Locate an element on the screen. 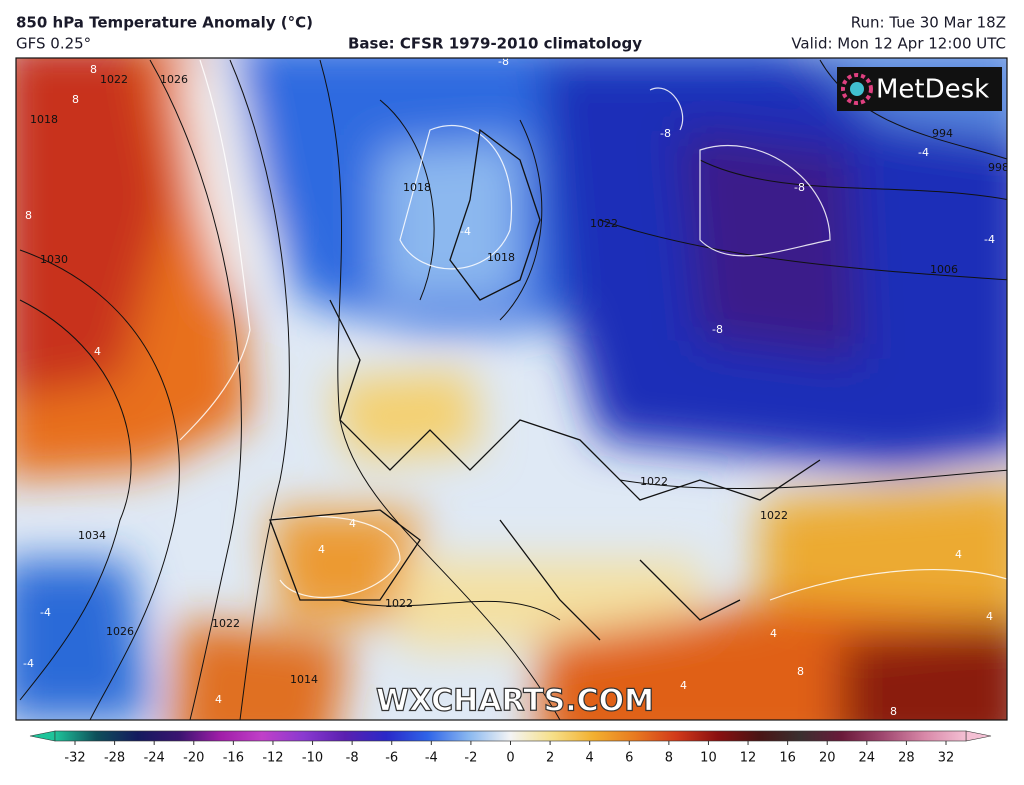 The width and height of the screenshot is (1024, 785). colorbar-tick-label: -6 is located at coordinates (391, 758).